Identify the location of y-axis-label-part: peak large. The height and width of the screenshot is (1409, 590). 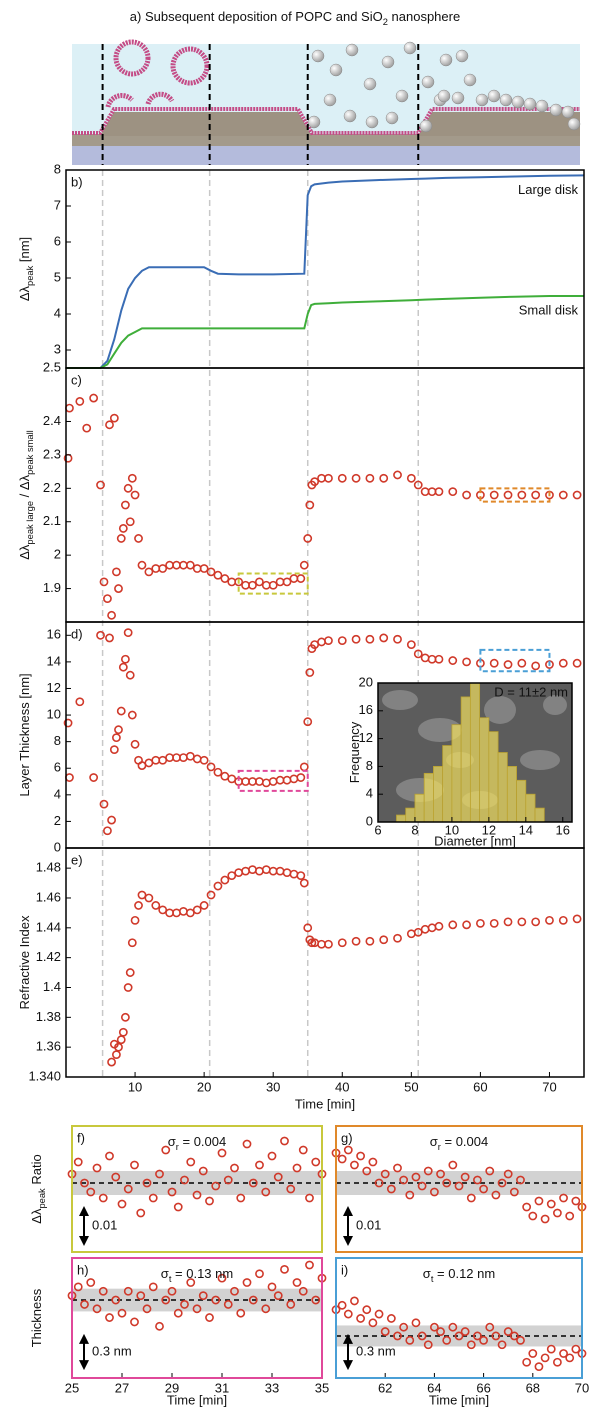
(30, 523).